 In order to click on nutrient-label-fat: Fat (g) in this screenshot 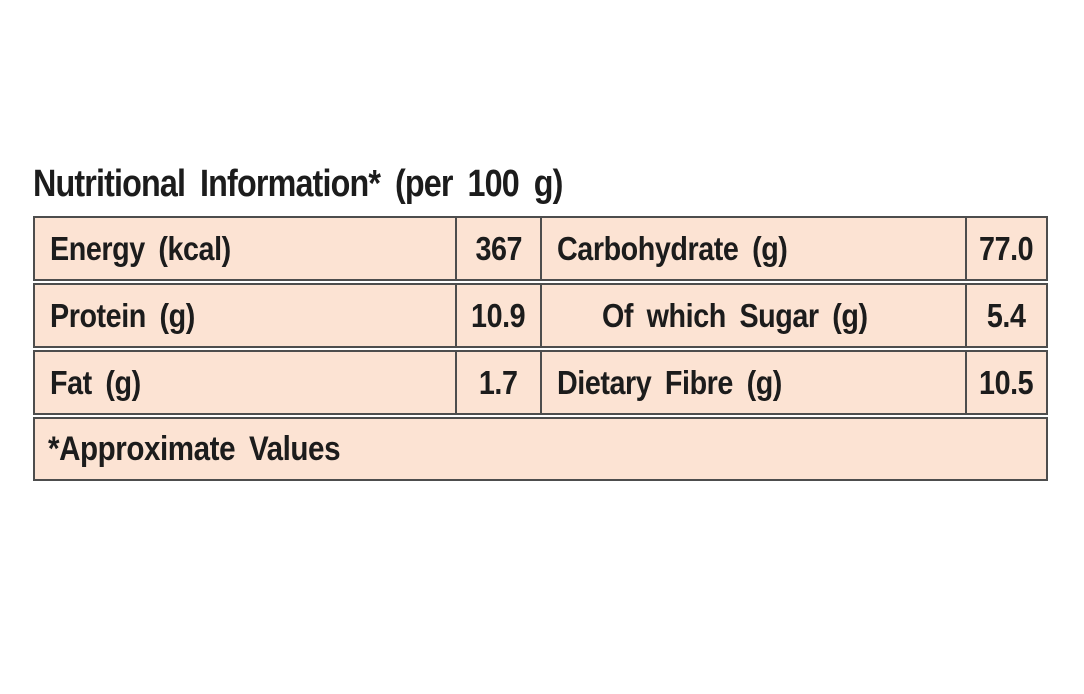, I will do `click(95, 382)`.